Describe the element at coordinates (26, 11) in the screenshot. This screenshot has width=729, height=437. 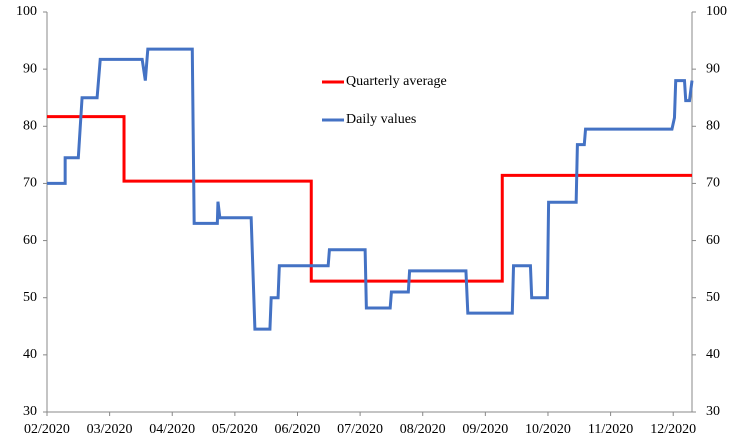
I see `y-tick-label: 100` at that location.